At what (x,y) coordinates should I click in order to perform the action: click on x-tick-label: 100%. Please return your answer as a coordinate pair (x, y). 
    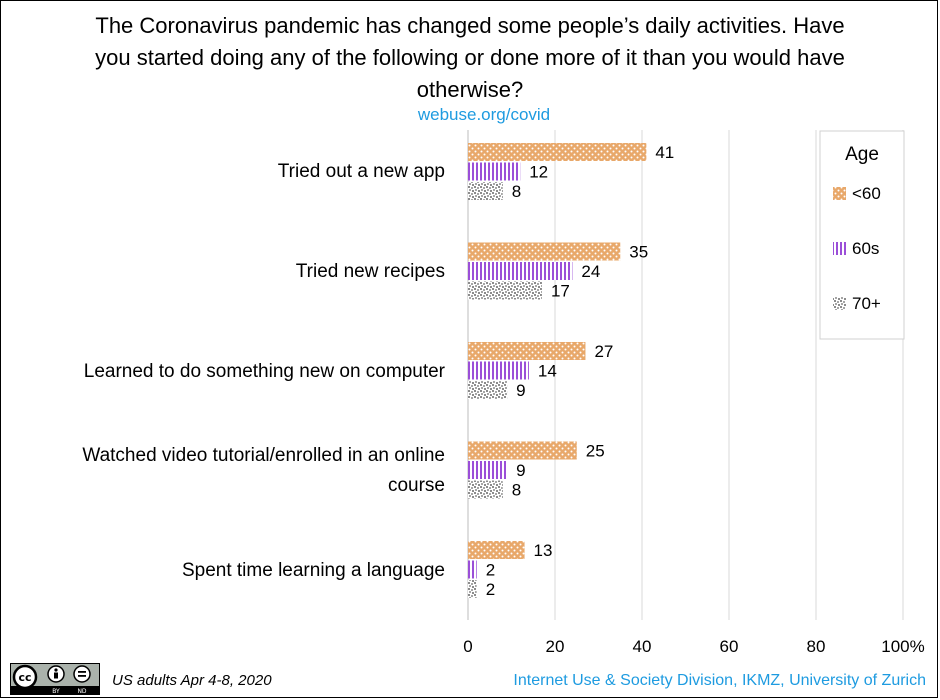
    Looking at the image, I should click on (902, 646).